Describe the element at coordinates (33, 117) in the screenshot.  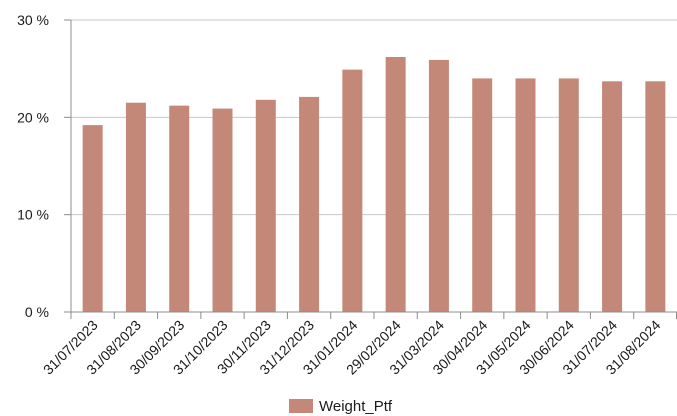
I see `y-tick-label: 20 %` at that location.